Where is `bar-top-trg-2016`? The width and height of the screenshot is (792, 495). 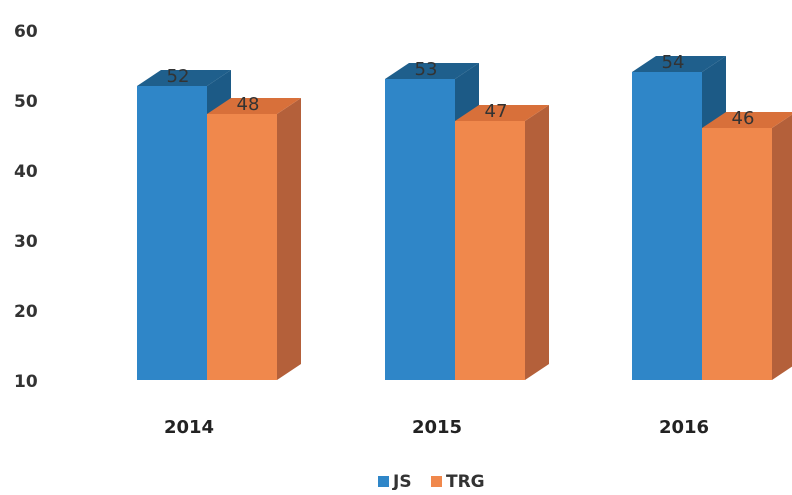
bar-top-trg-2016 is located at coordinates (747, 120).